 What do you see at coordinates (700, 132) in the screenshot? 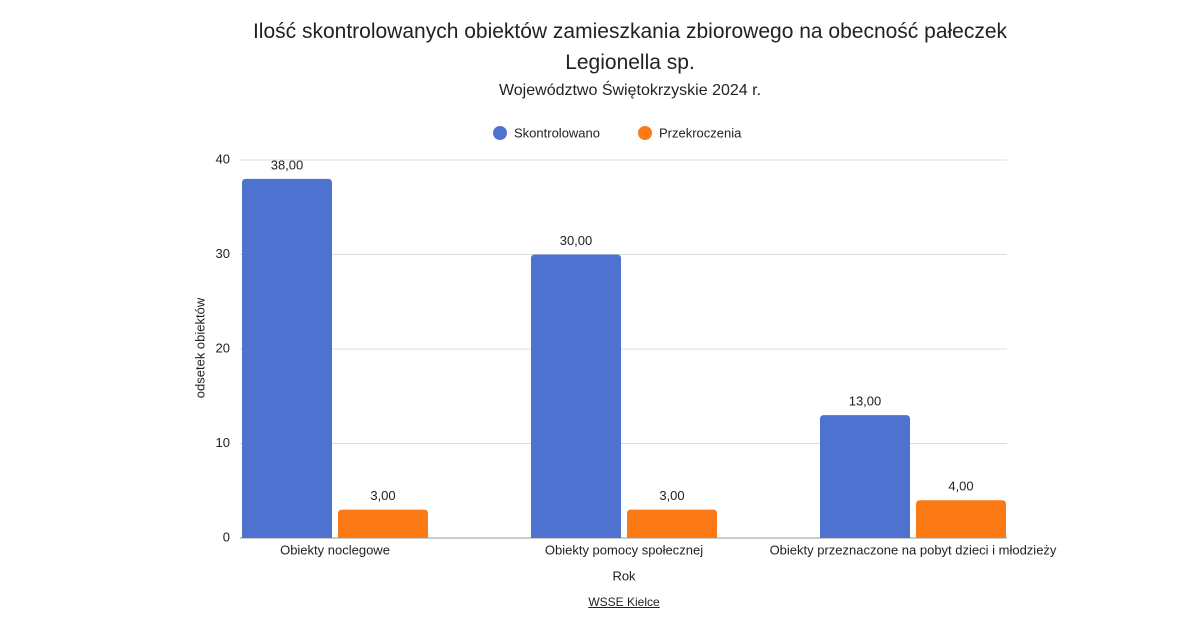
I see `legend-label: Przekroczenia` at bounding box center [700, 132].